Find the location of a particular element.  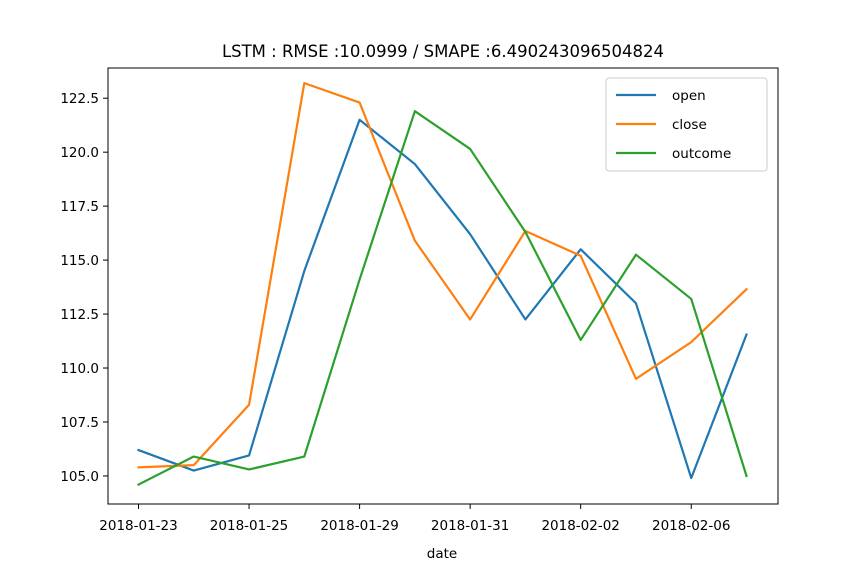

y-tick-label: 107.5 is located at coordinates (79, 423).